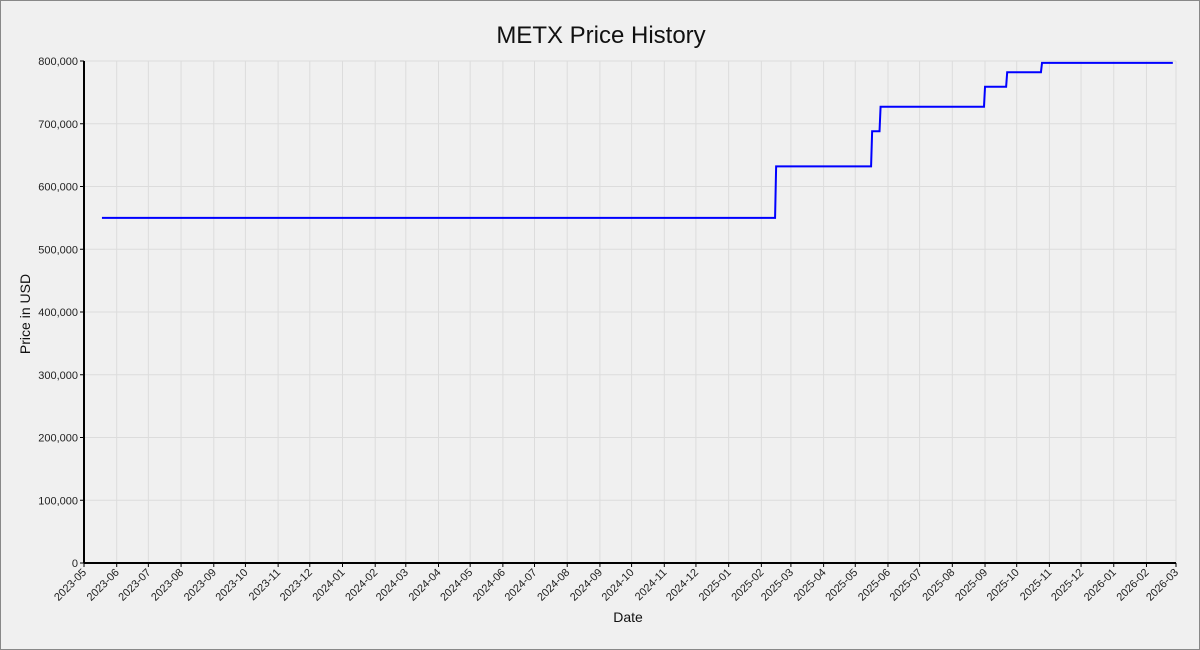 The height and width of the screenshot is (650, 1200). Describe the element at coordinates (70, 585) in the screenshot. I see `x-tick-label: 2023-05` at that location.